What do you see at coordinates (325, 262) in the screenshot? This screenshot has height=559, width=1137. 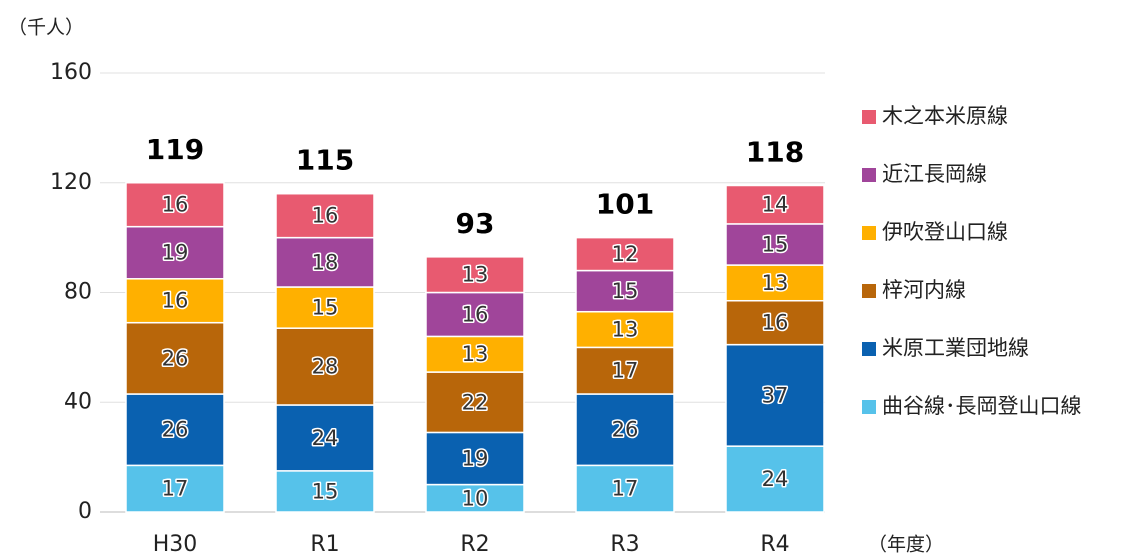 I see `data-label: 18` at bounding box center [325, 262].